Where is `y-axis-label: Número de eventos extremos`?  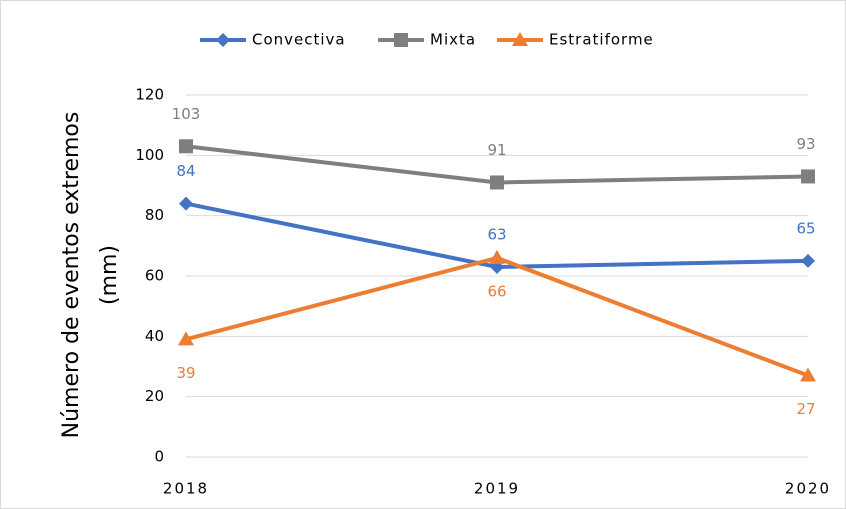
y-axis-label: Número de eventos extremos is located at coordinates (71, 275).